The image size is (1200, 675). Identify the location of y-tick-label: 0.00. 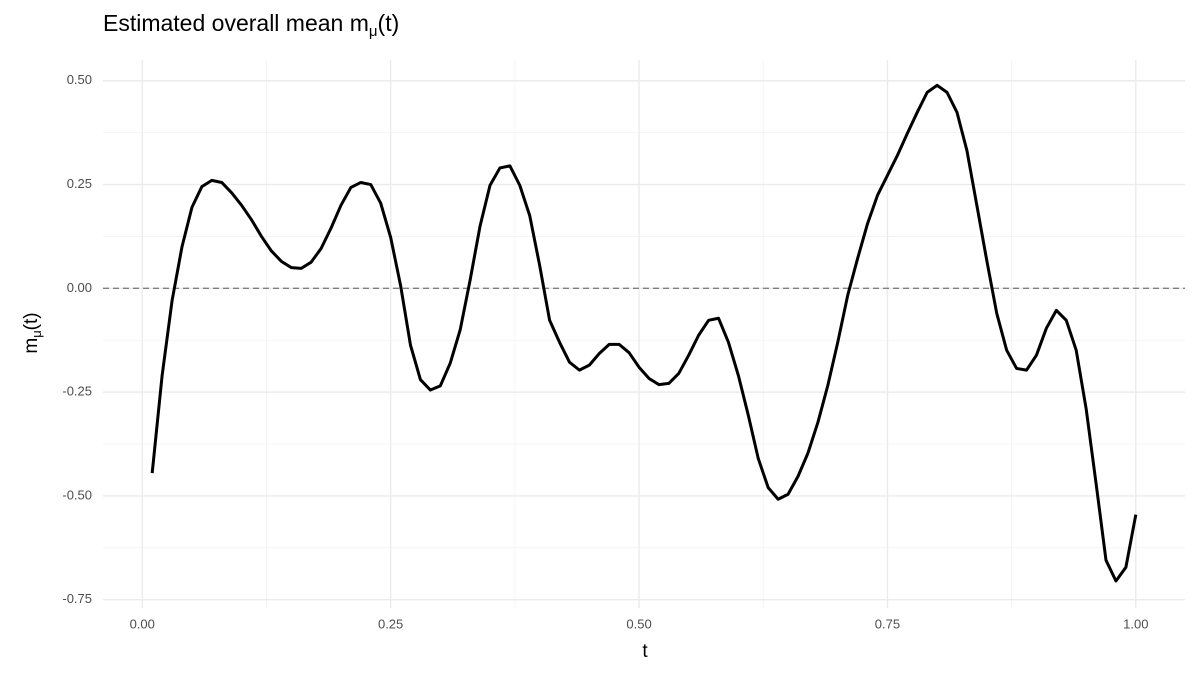
(79, 287).